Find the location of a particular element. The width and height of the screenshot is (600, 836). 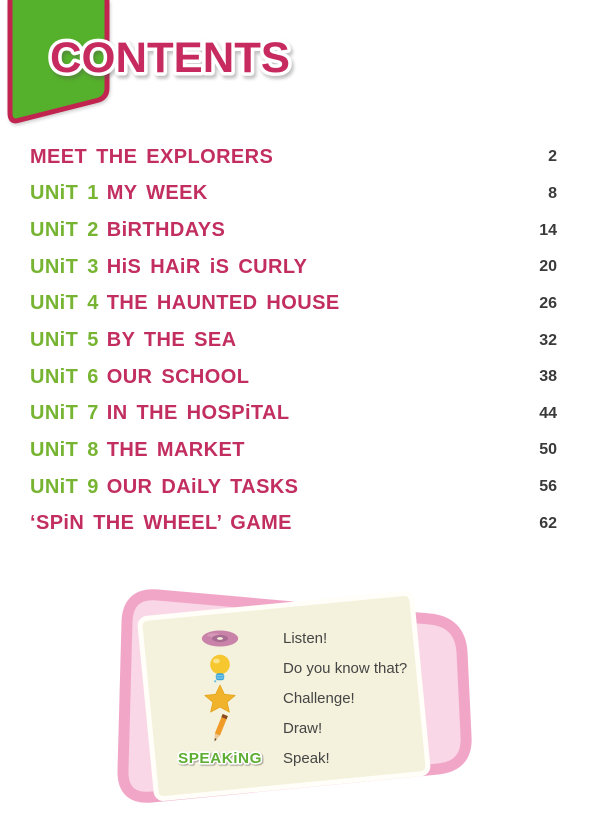

star-icon is located at coordinates (220, 698).